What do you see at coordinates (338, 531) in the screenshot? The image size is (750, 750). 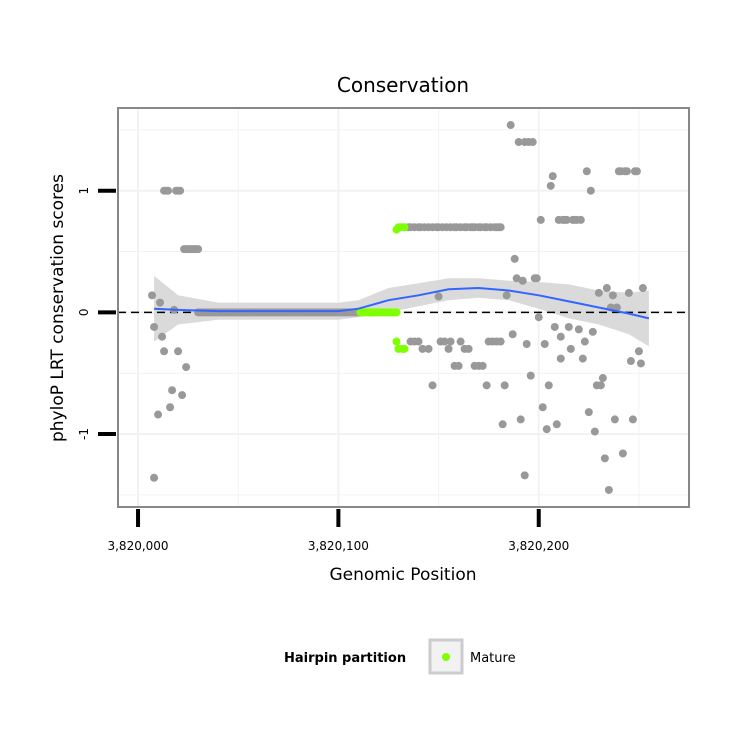 I see `x-axis: 3,820,000 3,820,100 3,820,200` at bounding box center [338, 531].